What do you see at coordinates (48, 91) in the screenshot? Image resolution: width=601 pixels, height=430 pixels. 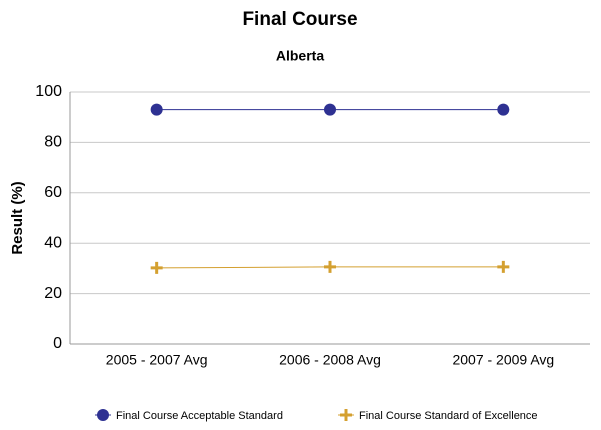 I see `y-tick-label: 100` at bounding box center [48, 91].